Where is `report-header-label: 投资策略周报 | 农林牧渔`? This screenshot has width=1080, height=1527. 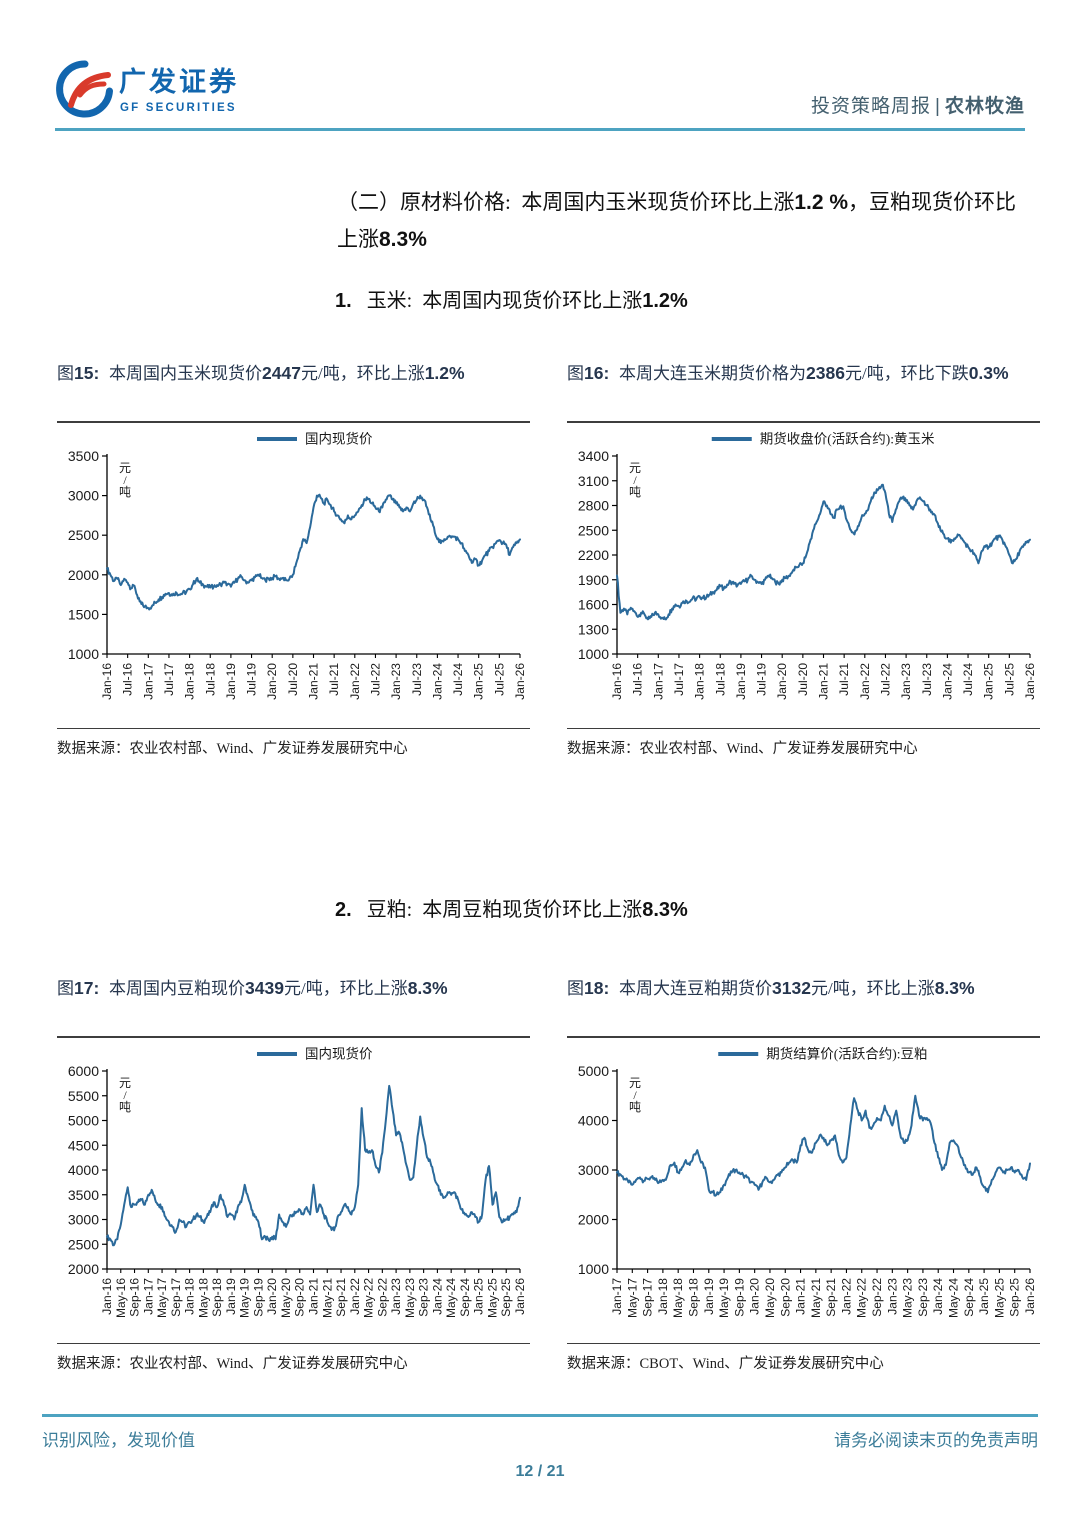
report-header-label: 投资策略周报 | 农林牧渔 is located at coordinates (918, 105).